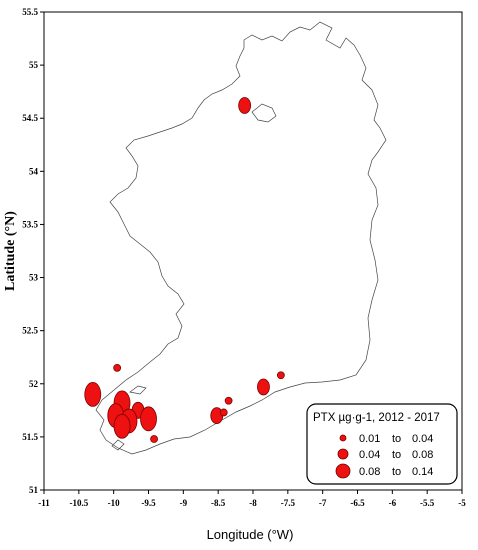 This screenshot has height=550, width=478. Describe the element at coordinates (34, 384) in the screenshot. I see `y-tick-label: 52` at that location.